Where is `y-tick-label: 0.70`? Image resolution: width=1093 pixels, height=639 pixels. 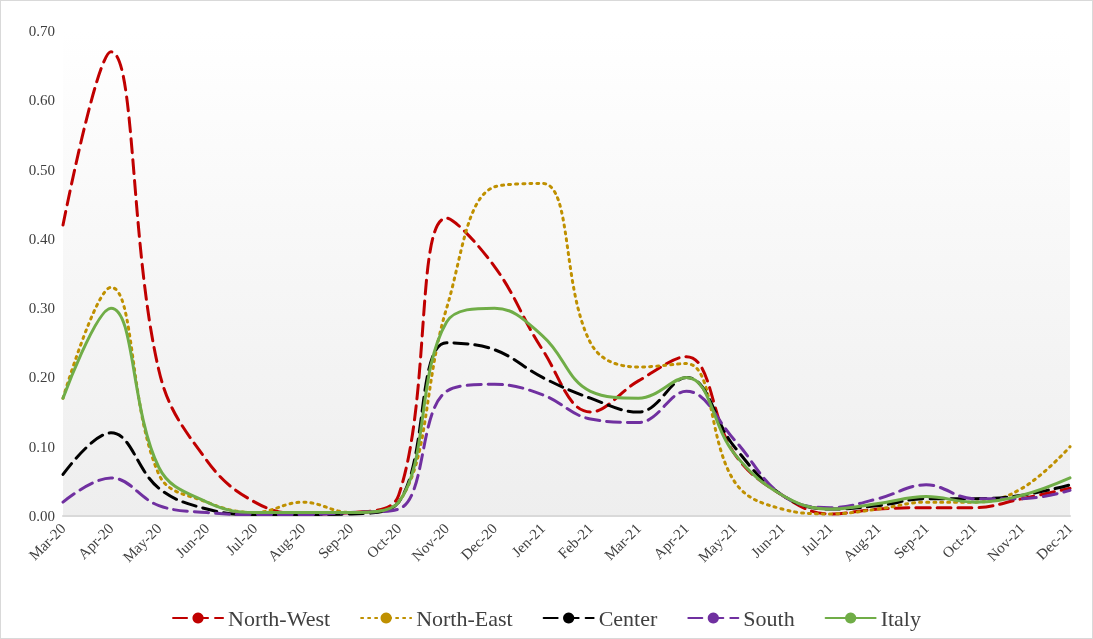
y-tick-label: 0.70 is located at coordinates (41, 31).